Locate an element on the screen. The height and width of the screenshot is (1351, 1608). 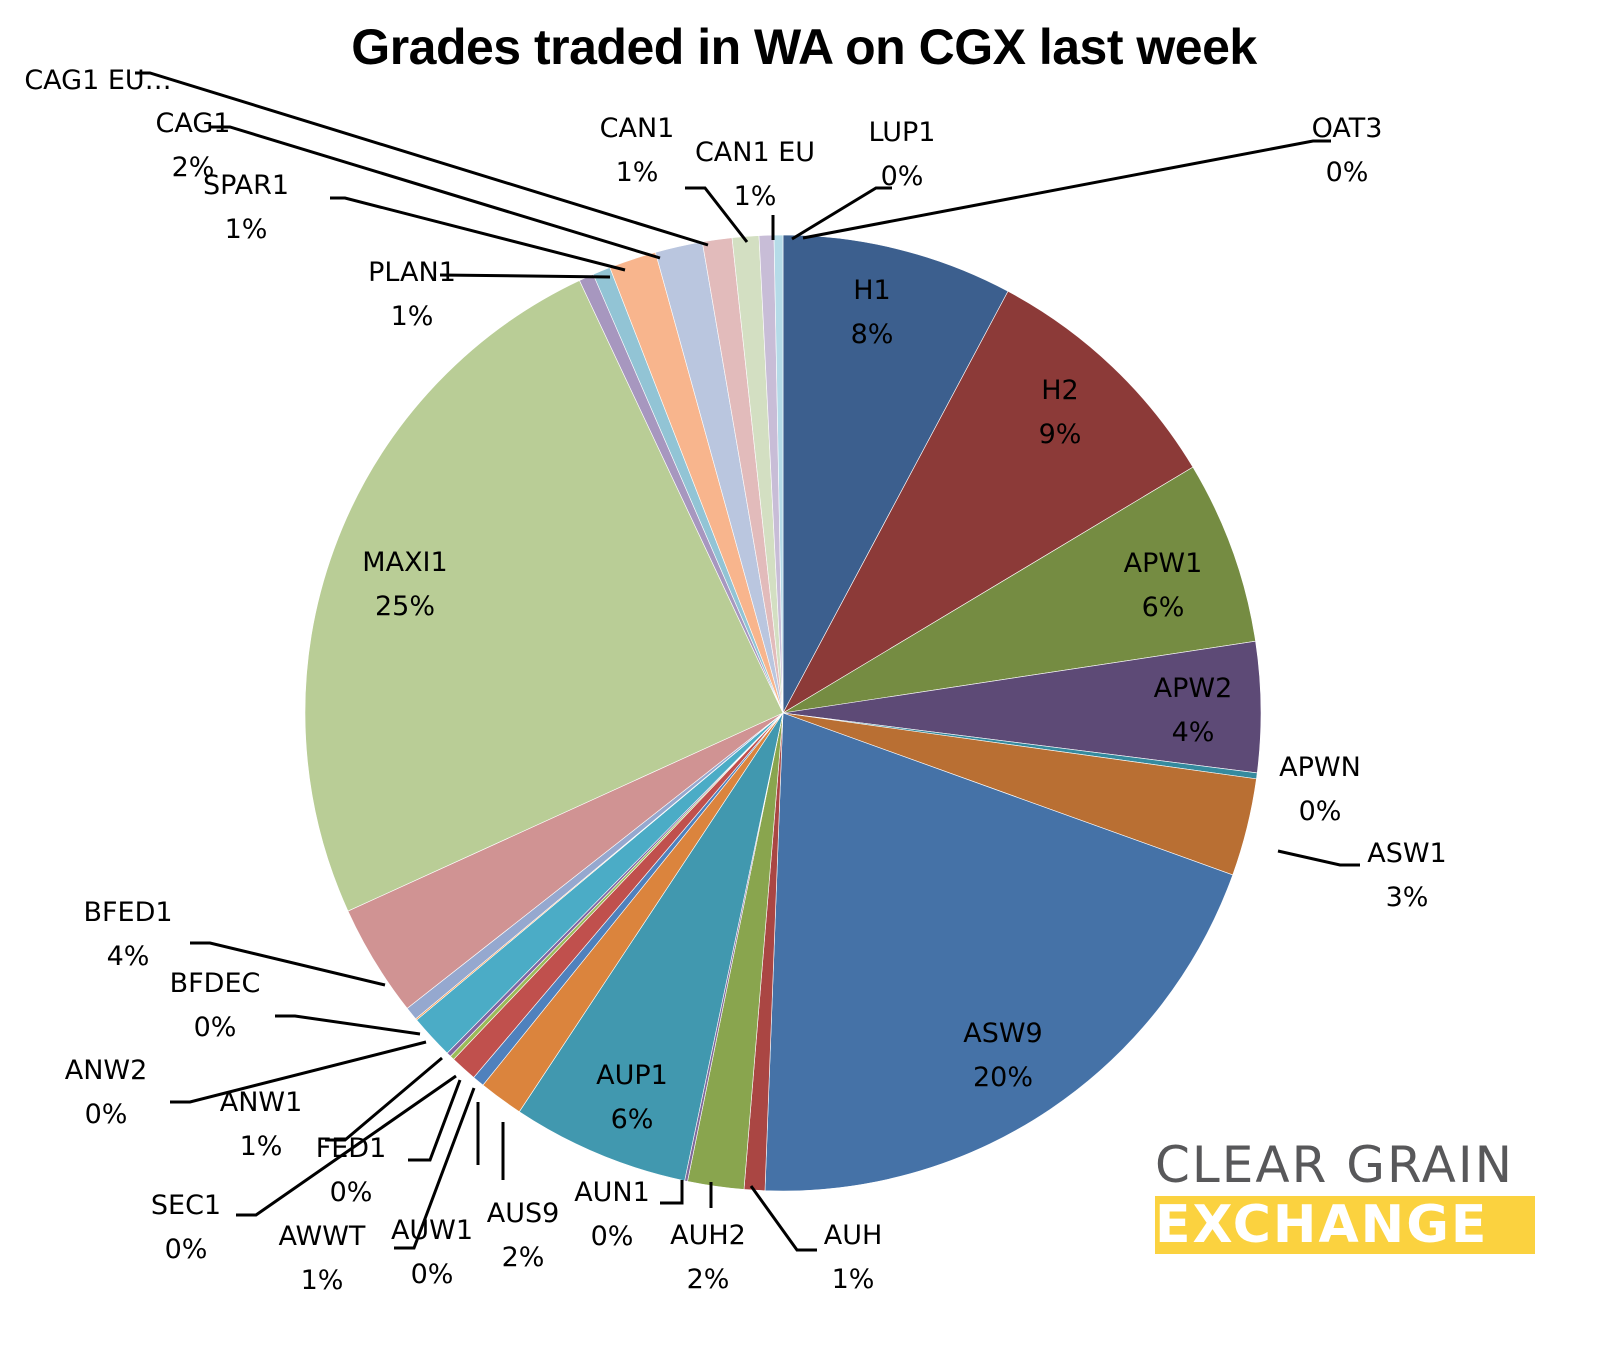
slice-label-name: PLAN1 is located at coordinates (412, 272).